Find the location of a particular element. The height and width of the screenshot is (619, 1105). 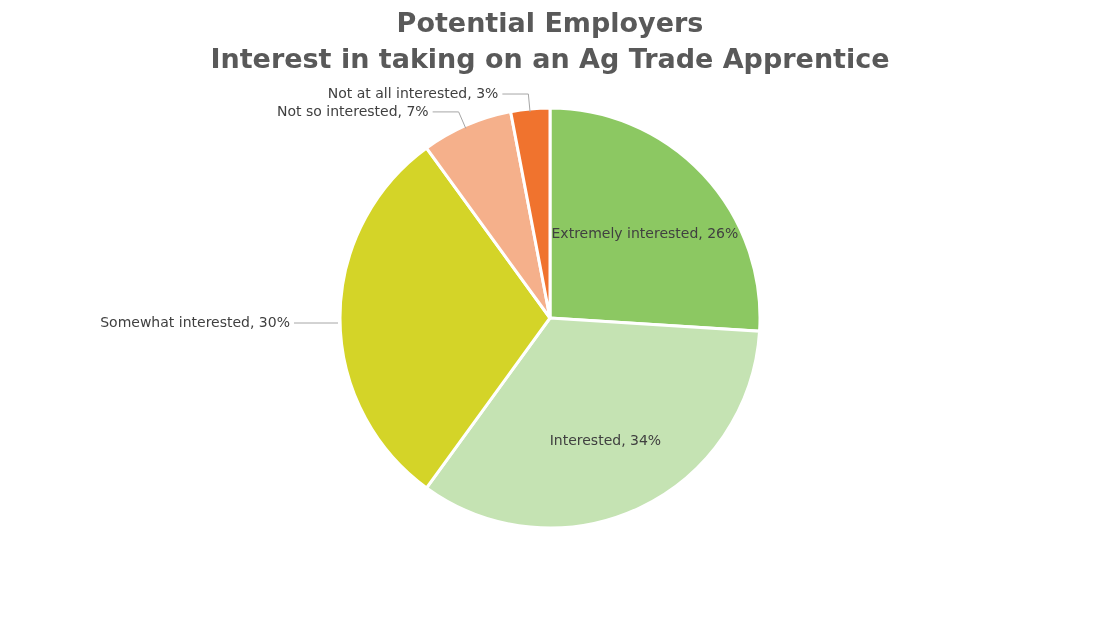

chart-title: Potential Employers Interest in taking on an Ag Trade Apprentice is located at coordinates (550, 40).